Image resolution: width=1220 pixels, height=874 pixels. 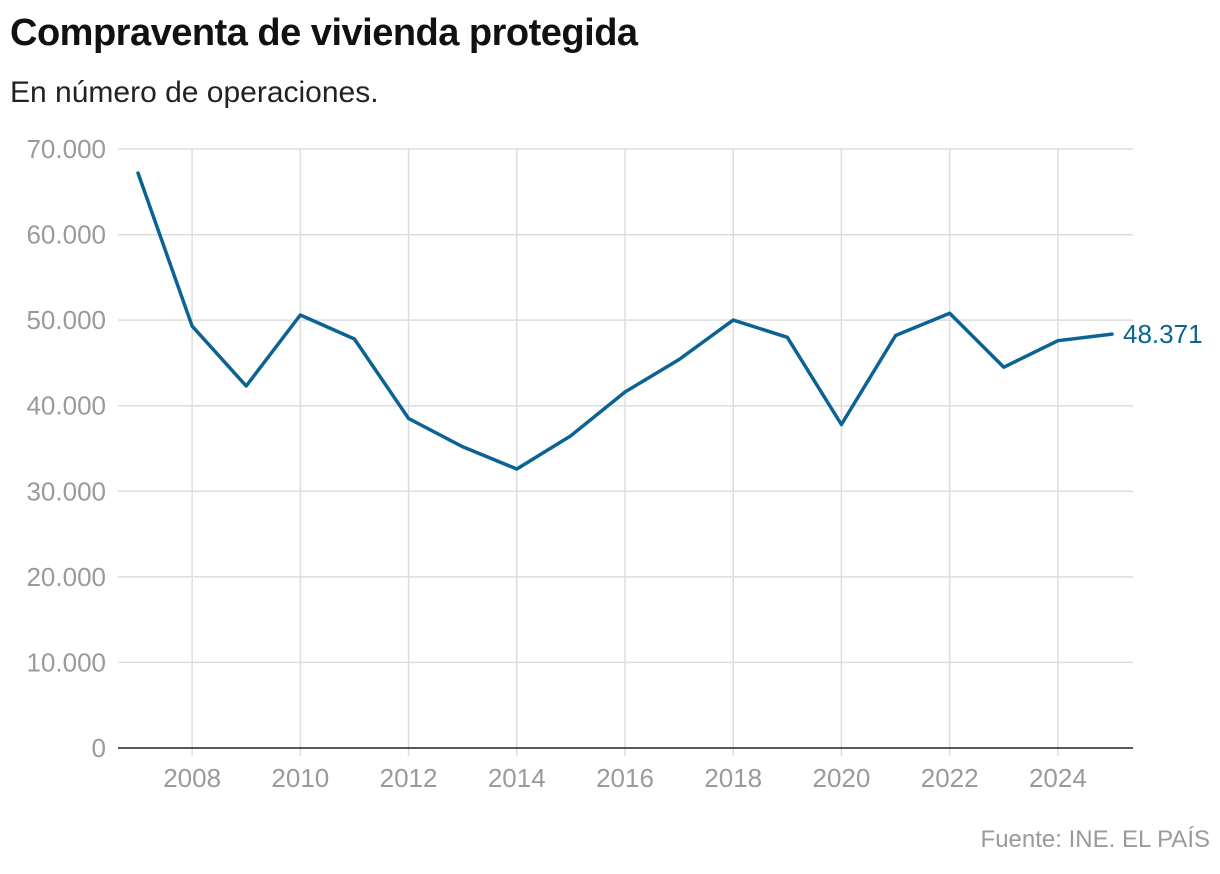 I want to click on x-tick-label: 2008, so click(x=192, y=778).